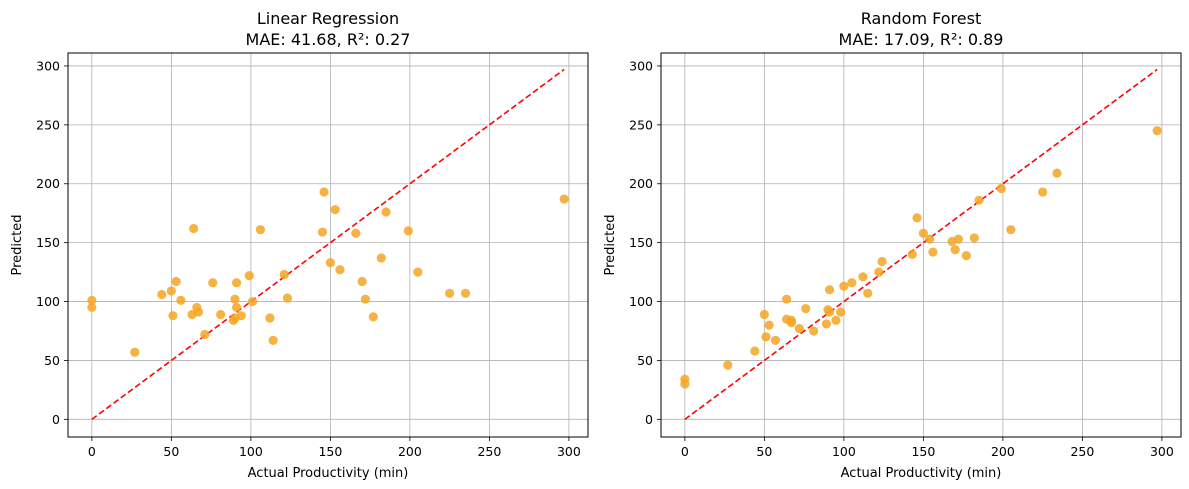 This screenshot has width=1189, height=489. What do you see at coordinates (923, 451) in the screenshot?
I see `x-tick-label: 150` at bounding box center [923, 451].